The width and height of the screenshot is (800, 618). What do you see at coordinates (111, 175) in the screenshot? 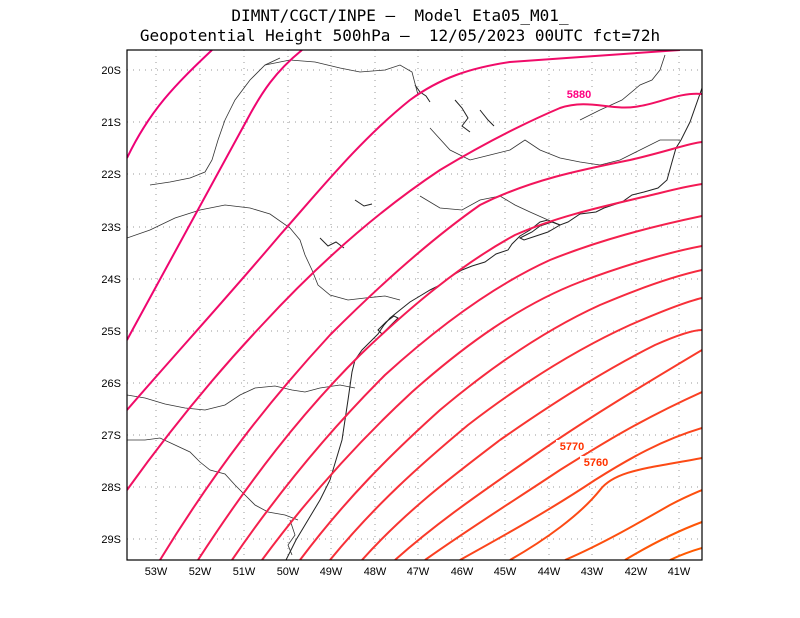
I see `lat-tick-label: 22S` at bounding box center [111, 175].